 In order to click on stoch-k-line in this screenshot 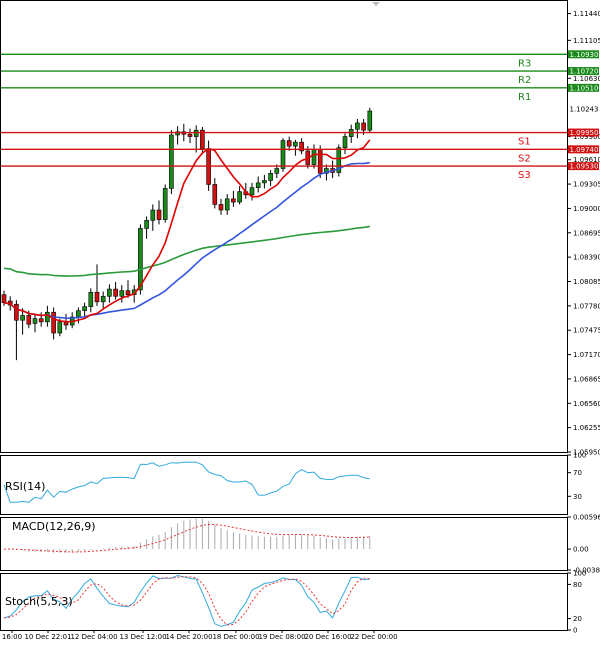, I will do `click(186, 600)`.